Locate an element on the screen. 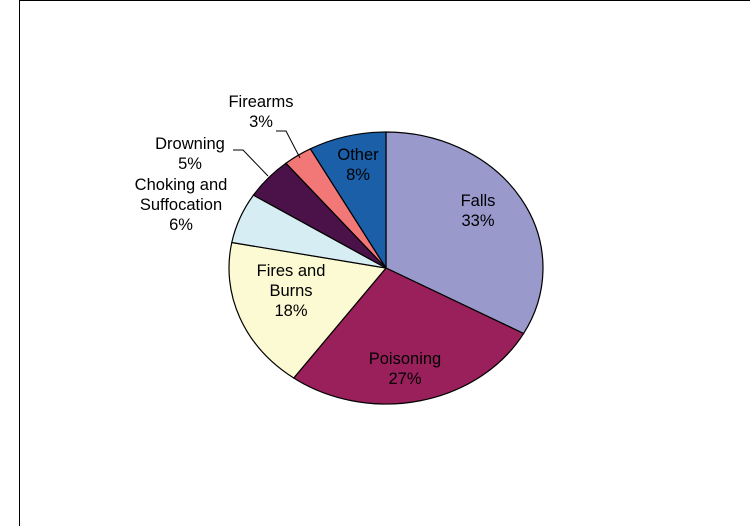 The height and width of the screenshot is (526, 750). slice-label-fires-and-burns: Fires and Burns 18% is located at coordinates (291, 291).